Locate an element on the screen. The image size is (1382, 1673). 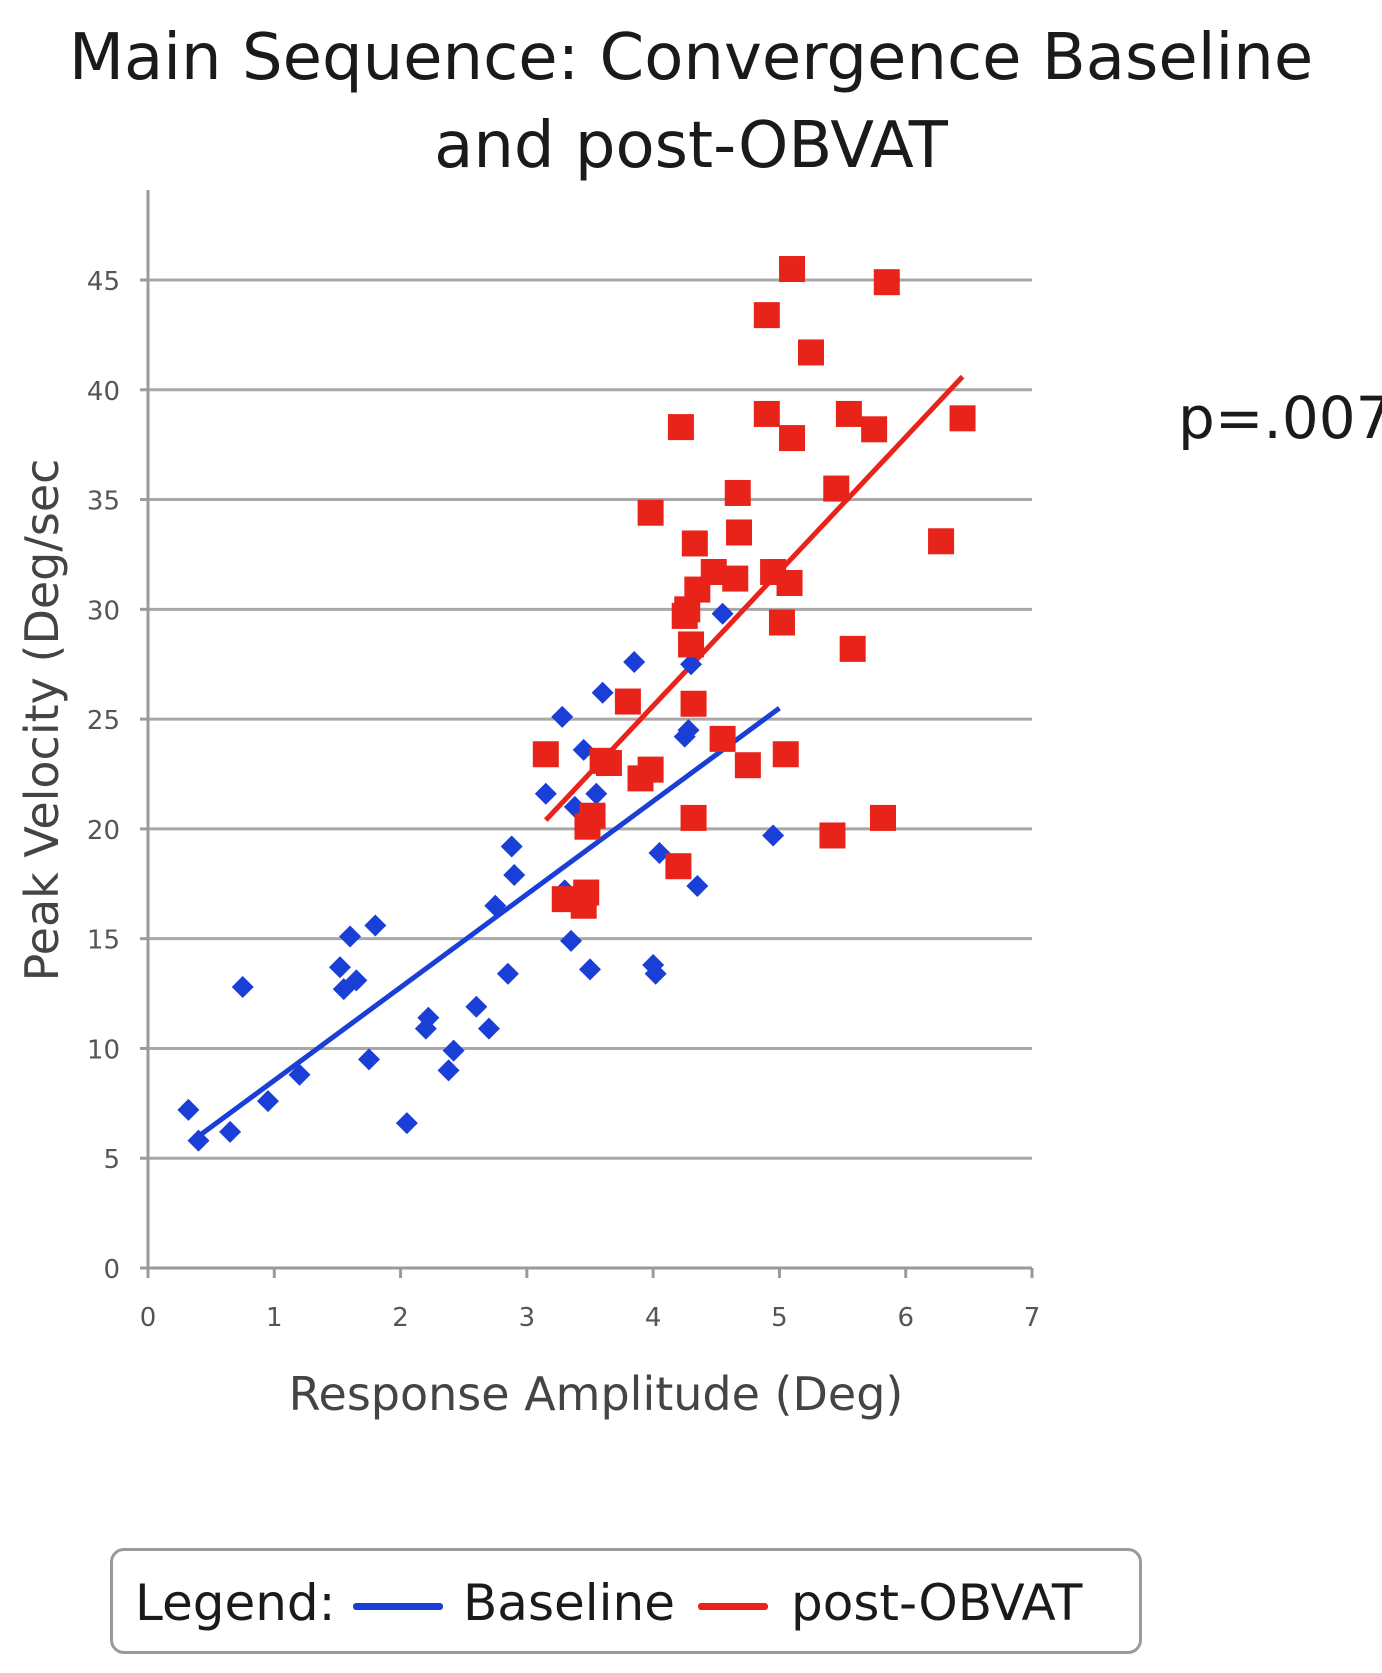
y-tick-label: 40 is located at coordinates (103, 392).